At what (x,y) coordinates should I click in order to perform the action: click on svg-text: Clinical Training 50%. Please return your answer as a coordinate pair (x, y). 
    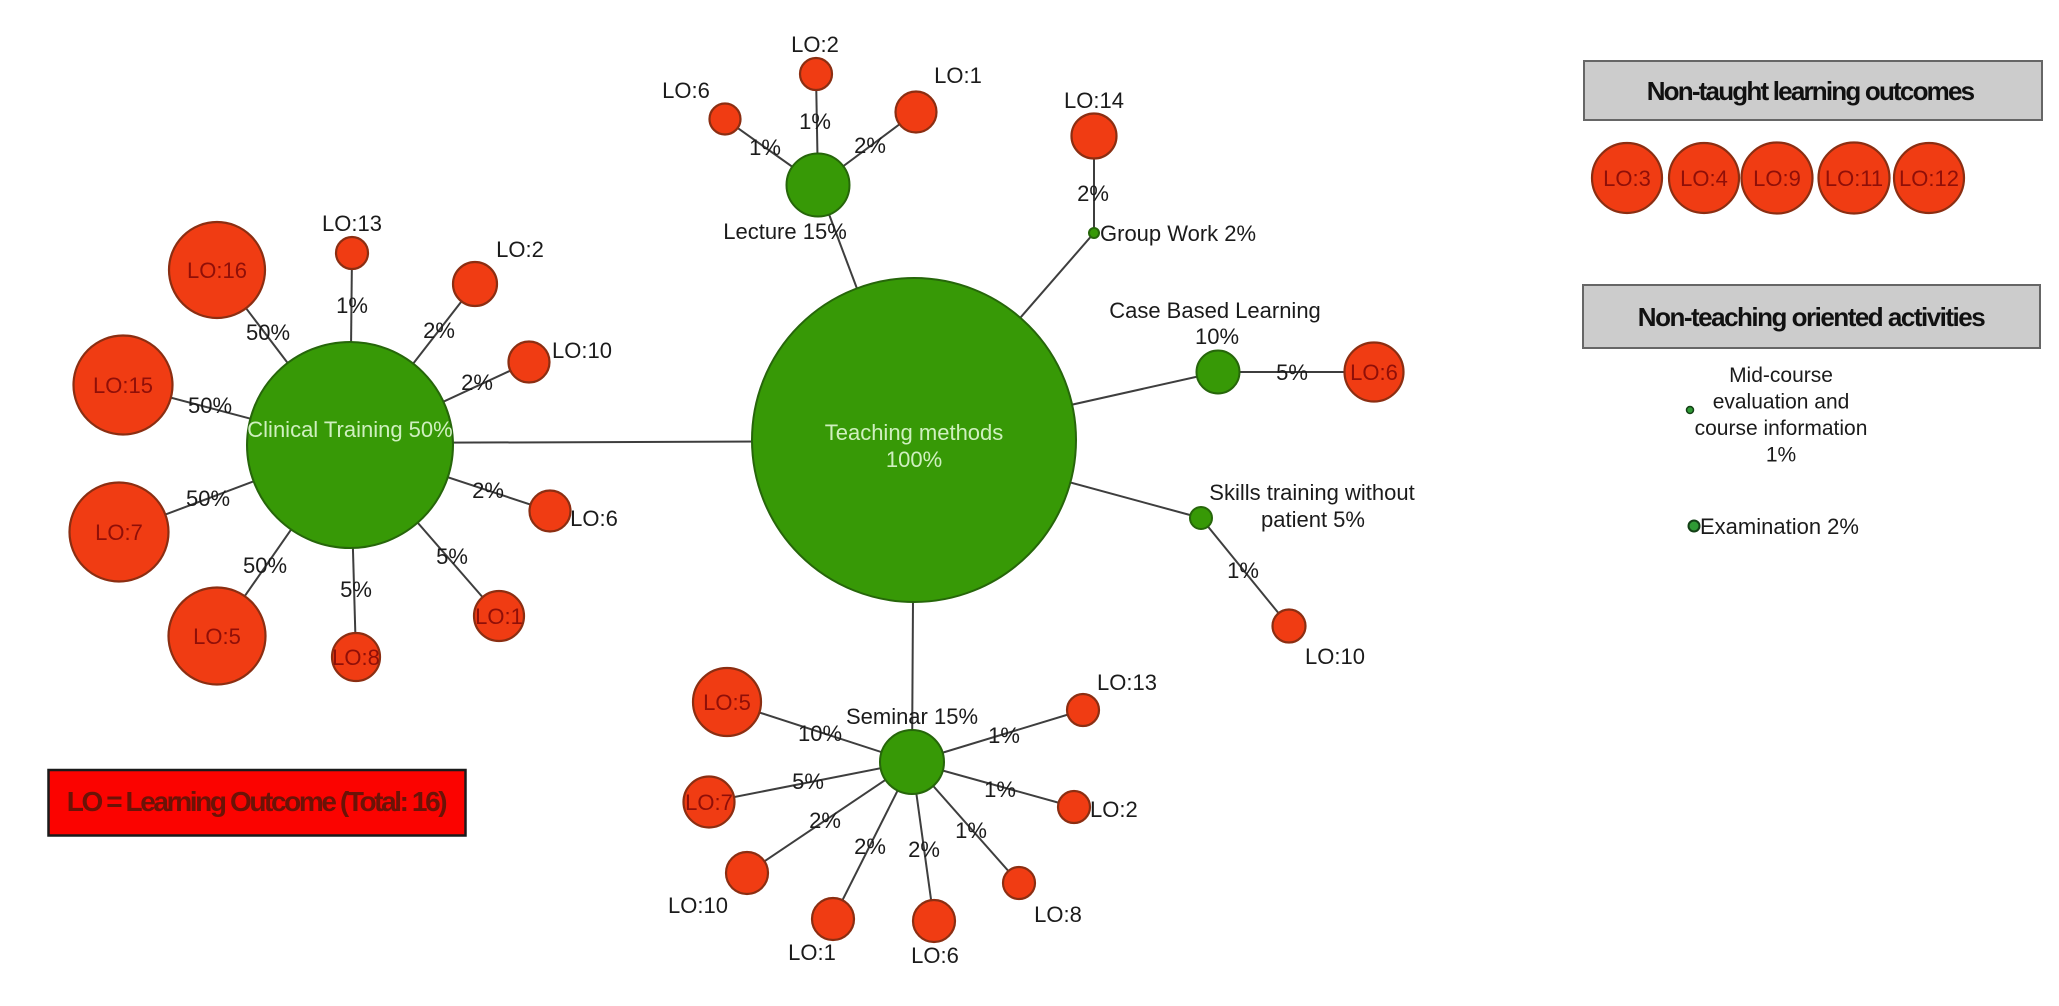
    Looking at the image, I should click on (349, 429).